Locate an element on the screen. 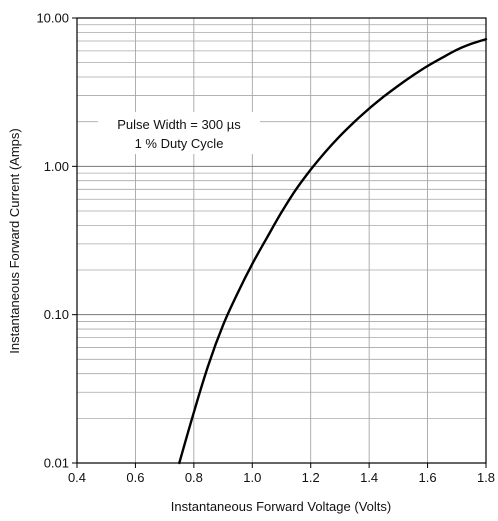 This screenshot has width=498, height=521. x-tick-label: 1.2 is located at coordinates (311, 477).